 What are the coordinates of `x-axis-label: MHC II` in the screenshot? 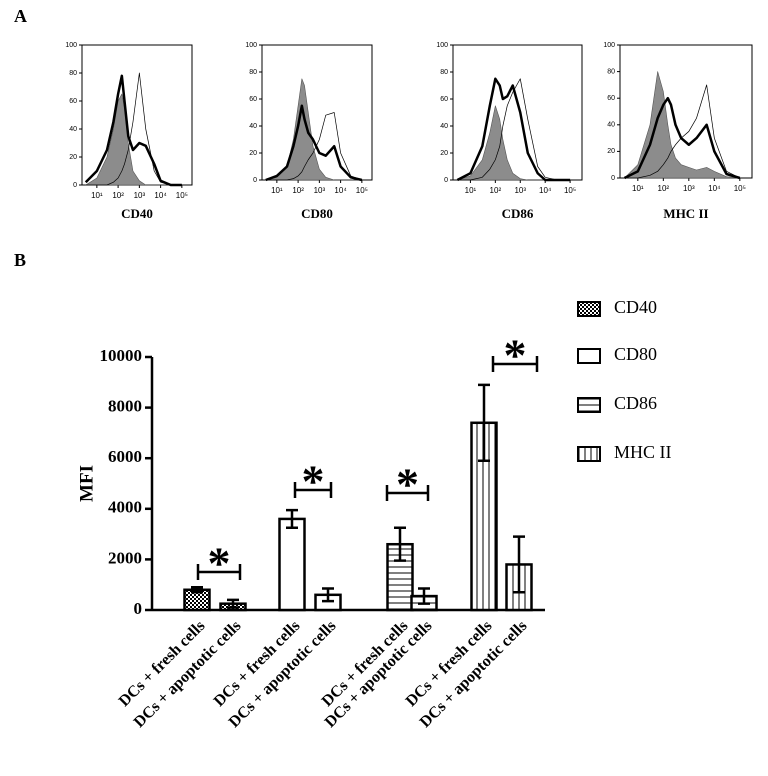 It's located at (685, 213).